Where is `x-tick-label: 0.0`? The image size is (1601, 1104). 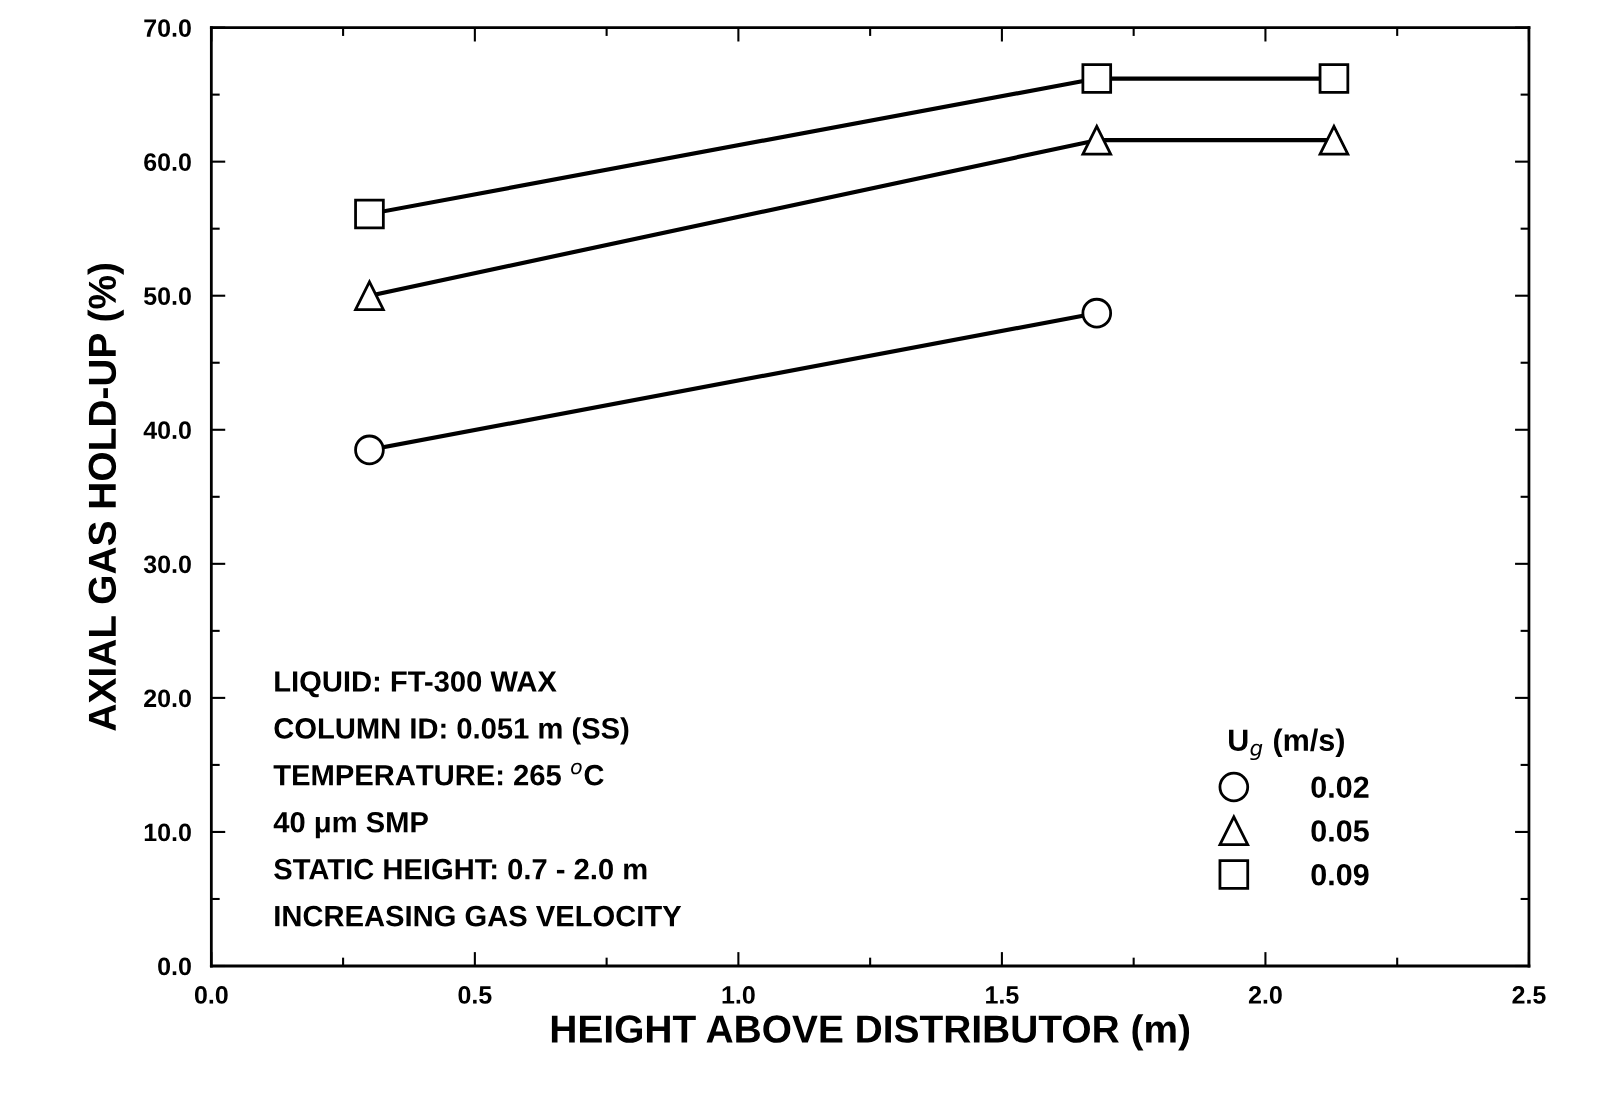
x-tick-label: 0.0 is located at coordinates (211, 995).